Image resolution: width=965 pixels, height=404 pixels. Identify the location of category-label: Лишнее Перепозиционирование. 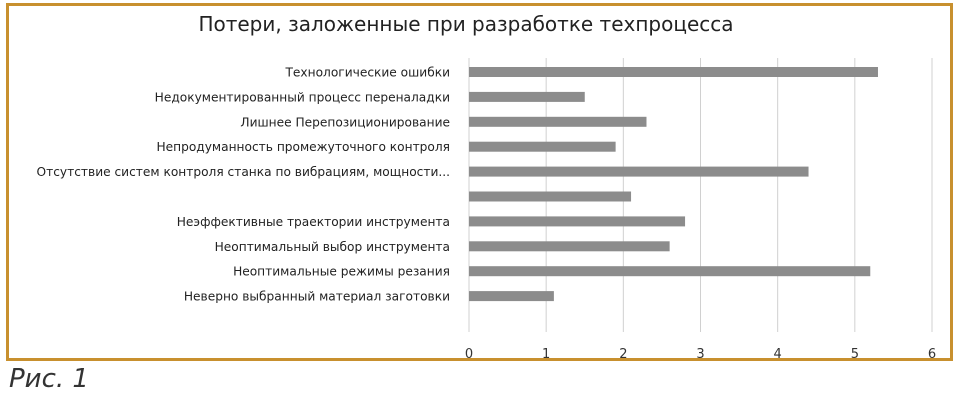
(345, 122).